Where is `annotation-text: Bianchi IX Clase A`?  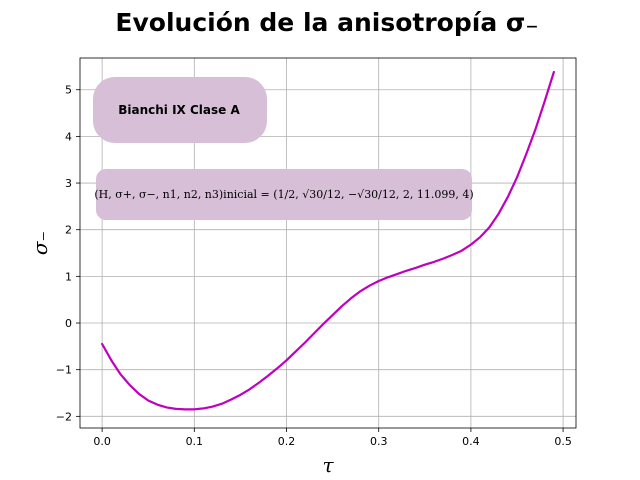
annotation-text: Bianchi IX Clase A is located at coordinates (179, 110).